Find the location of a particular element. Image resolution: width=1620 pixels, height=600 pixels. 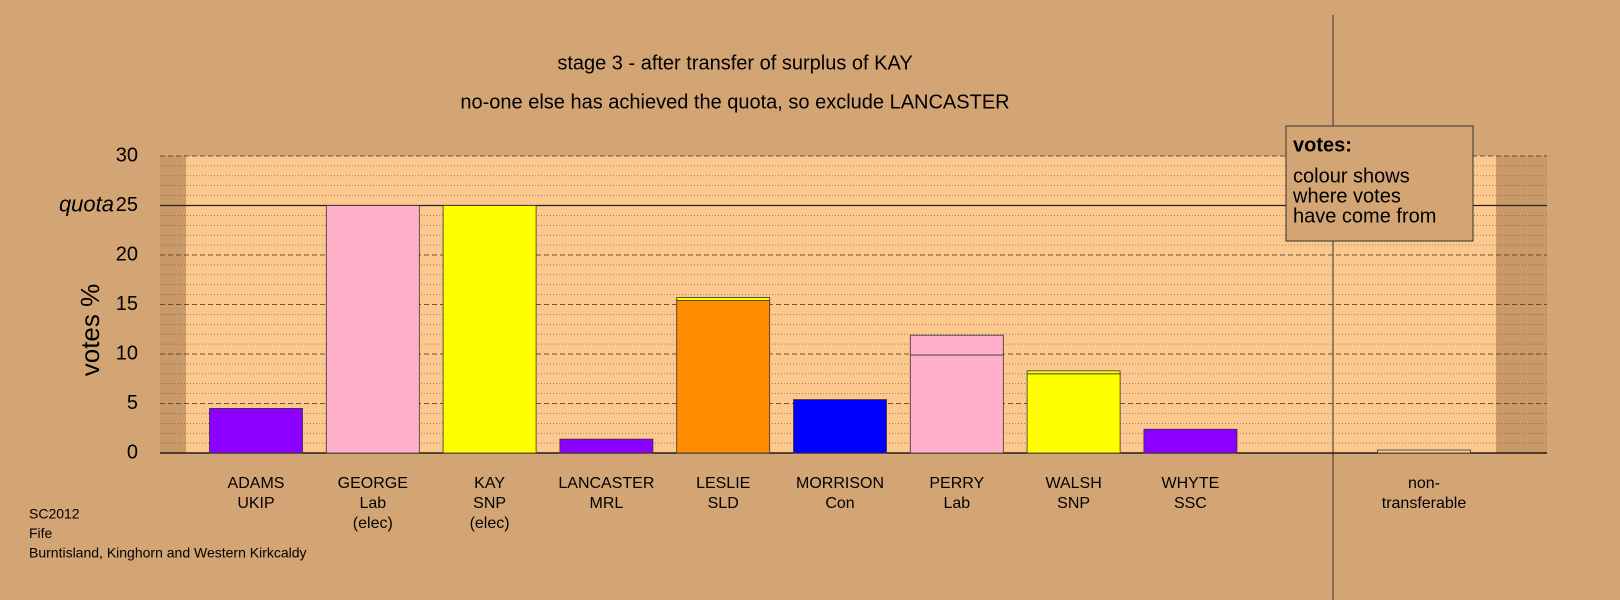

x-tick-label: PERRY is located at coordinates (956, 483).